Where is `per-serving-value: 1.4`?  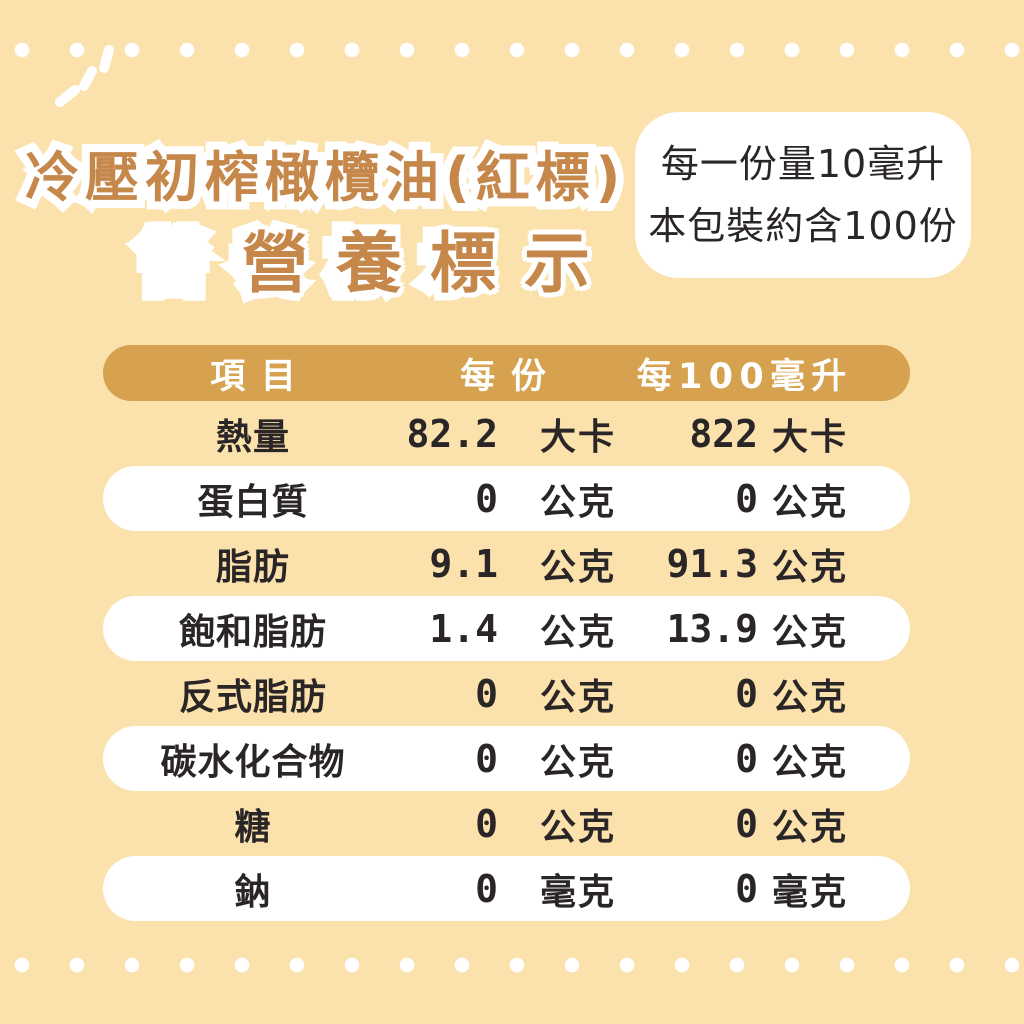
per-serving-value: 1.4 is located at coordinates (463, 628).